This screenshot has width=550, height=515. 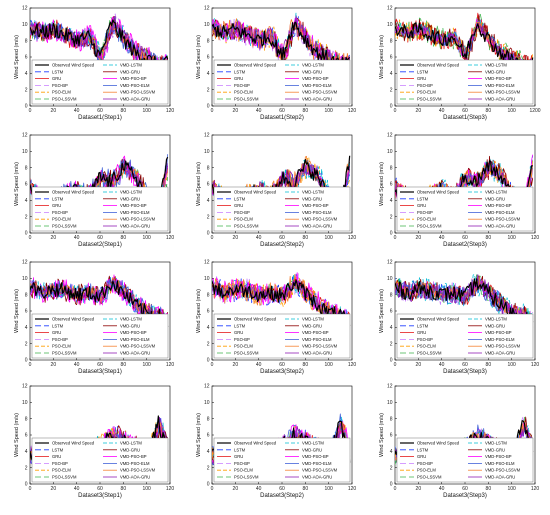 What do you see at coordinates (489, 489) in the screenshot?
I see `x-tick-label: 80` at bounding box center [489, 489].